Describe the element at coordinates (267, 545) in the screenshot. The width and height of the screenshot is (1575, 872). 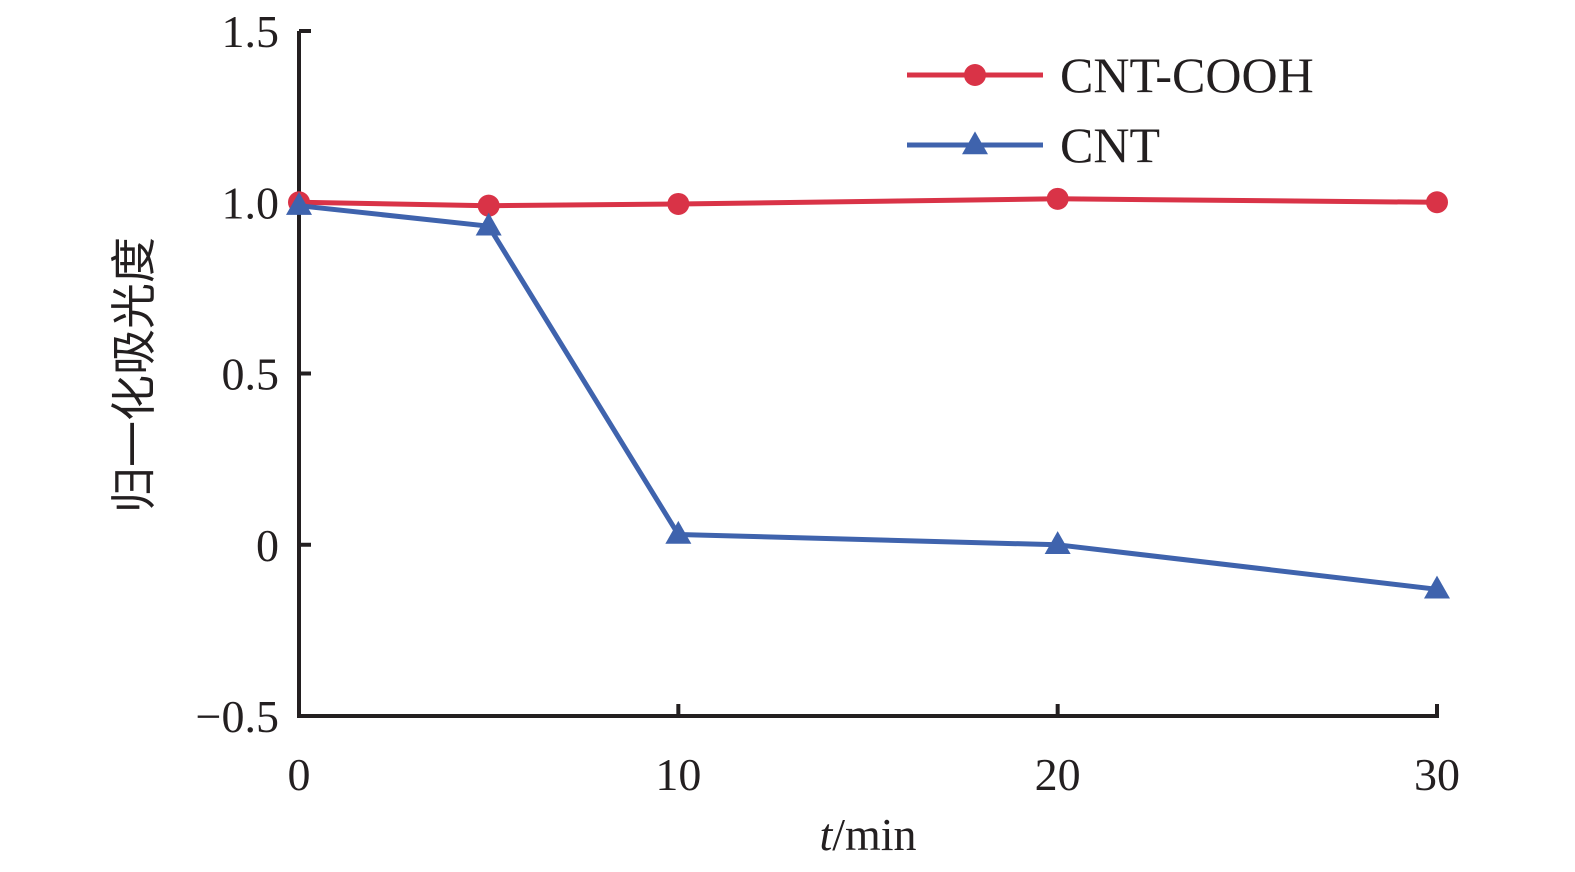
I see `y-tick-label: 0` at that location.